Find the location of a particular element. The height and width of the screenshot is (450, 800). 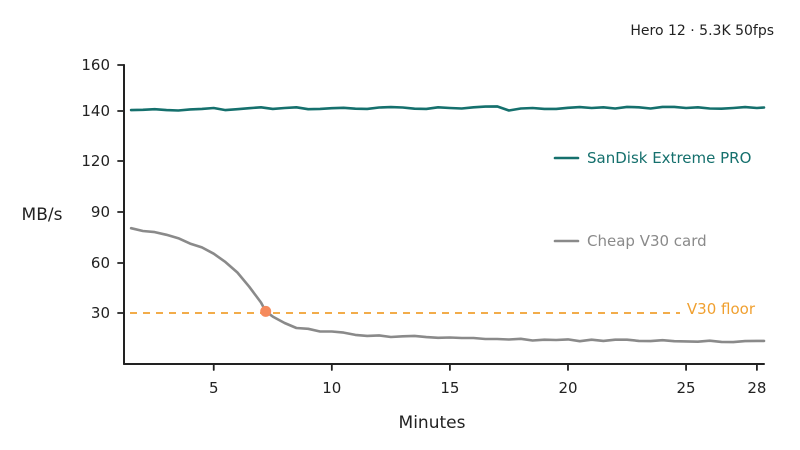

x-tick-label-10: 10 is located at coordinates (331, 388).